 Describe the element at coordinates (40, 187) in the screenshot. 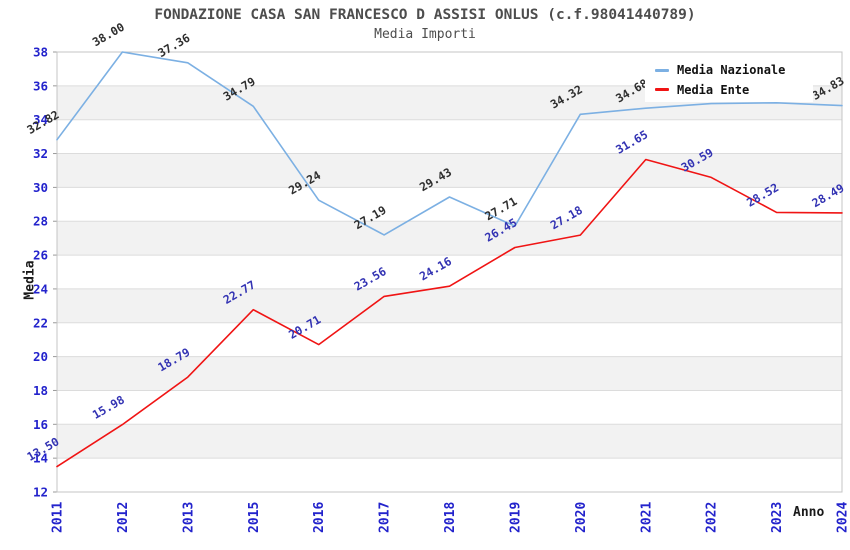

I see `y-tick-label: 30` at that location.